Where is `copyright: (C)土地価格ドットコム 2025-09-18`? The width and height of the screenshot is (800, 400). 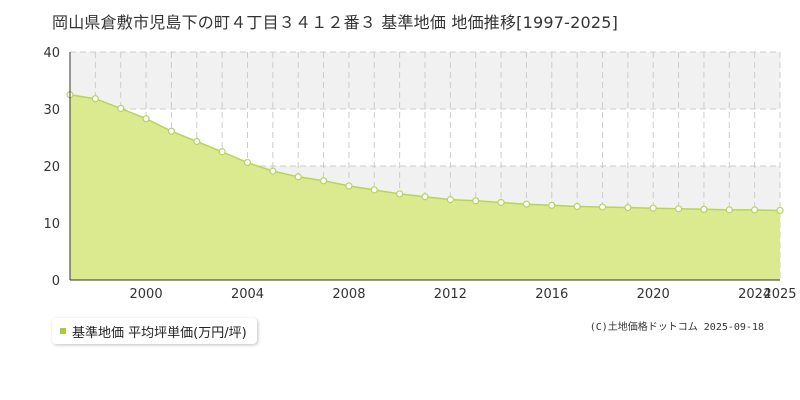
copyright: (C)土地価格ドットコム 2025-09-18 is located at coordinates (676, 327).